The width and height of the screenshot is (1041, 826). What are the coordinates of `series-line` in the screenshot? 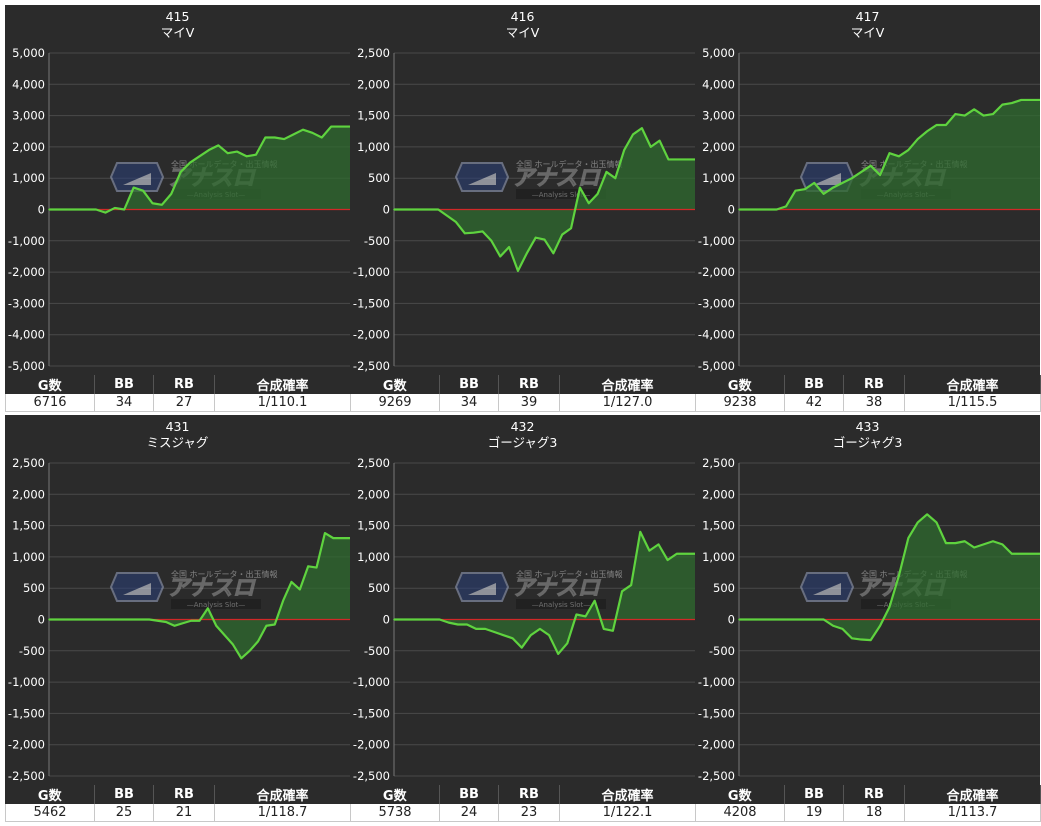 It's located at (544, 593).